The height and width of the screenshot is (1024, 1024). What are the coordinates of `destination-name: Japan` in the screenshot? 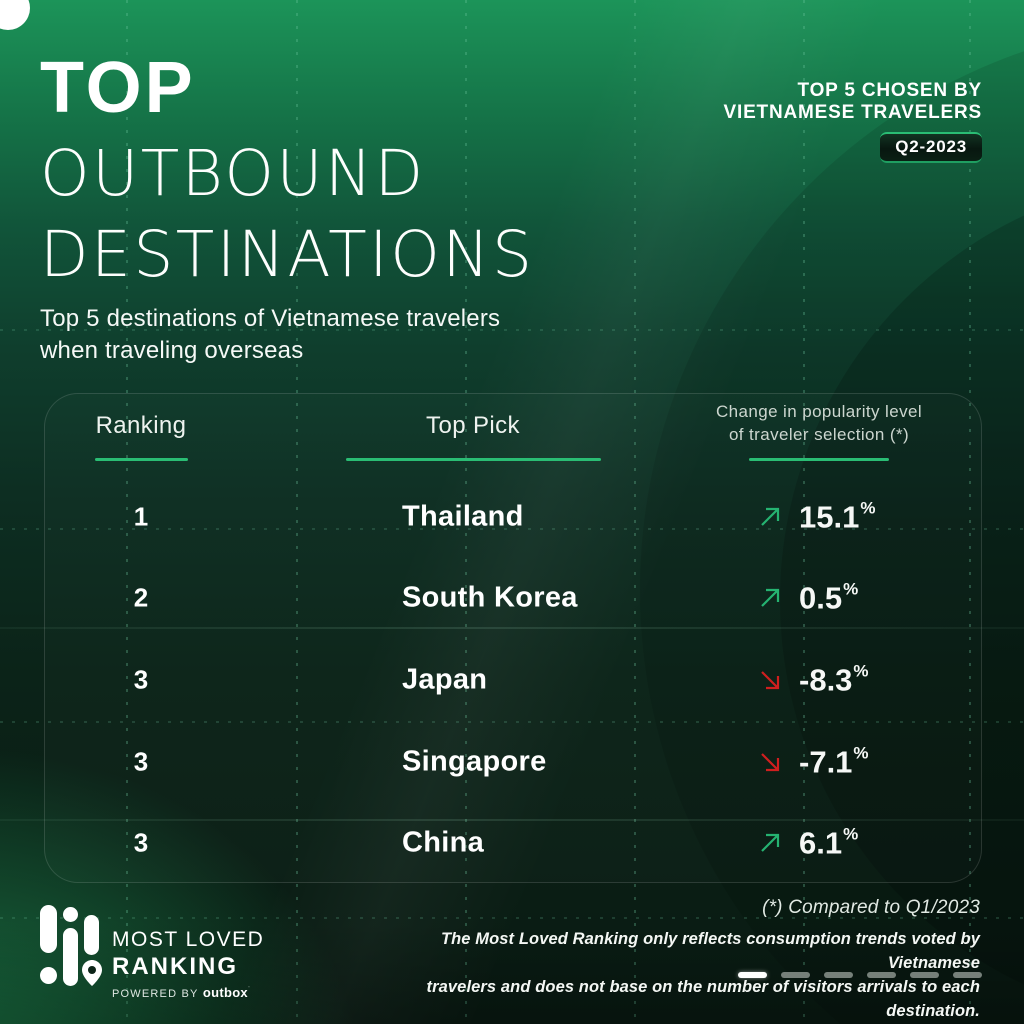 It's located at (445, 679).